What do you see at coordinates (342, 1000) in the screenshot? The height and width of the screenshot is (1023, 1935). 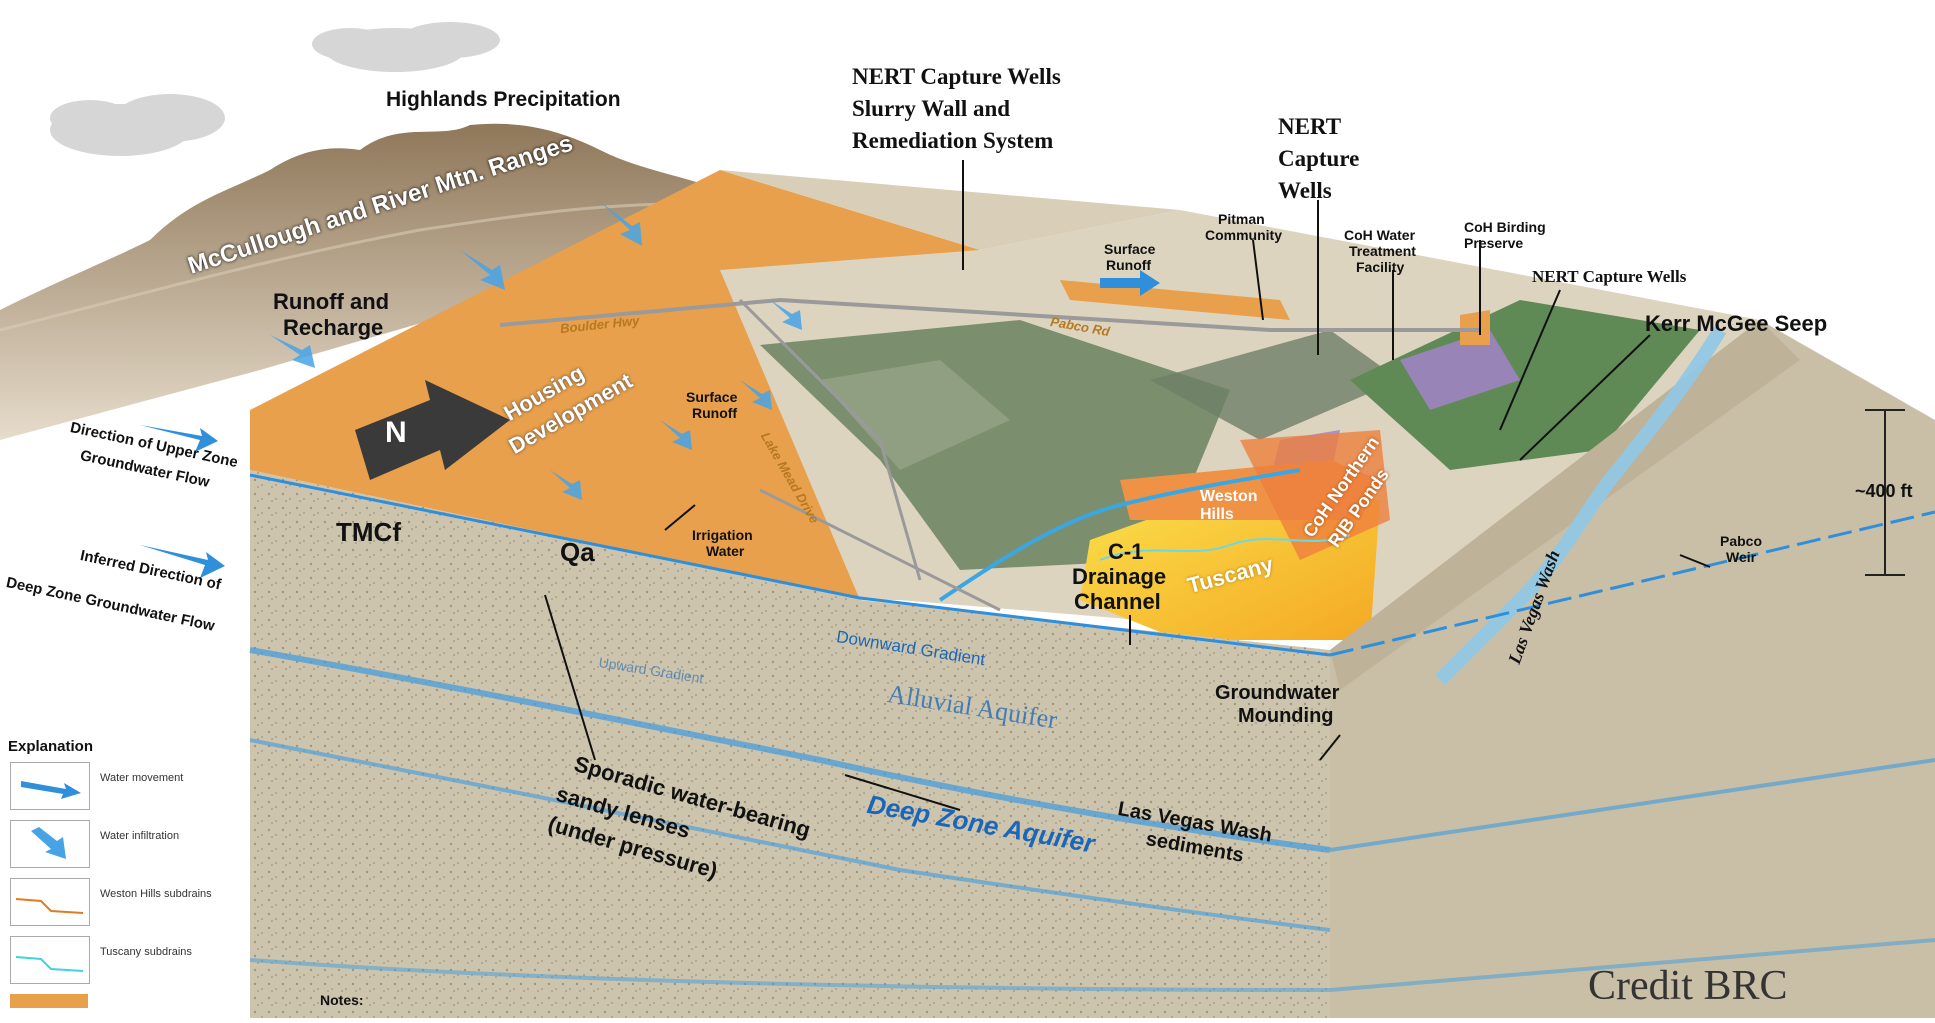 I see `notes-title: Notes:` at bounding box center [342, 1000].